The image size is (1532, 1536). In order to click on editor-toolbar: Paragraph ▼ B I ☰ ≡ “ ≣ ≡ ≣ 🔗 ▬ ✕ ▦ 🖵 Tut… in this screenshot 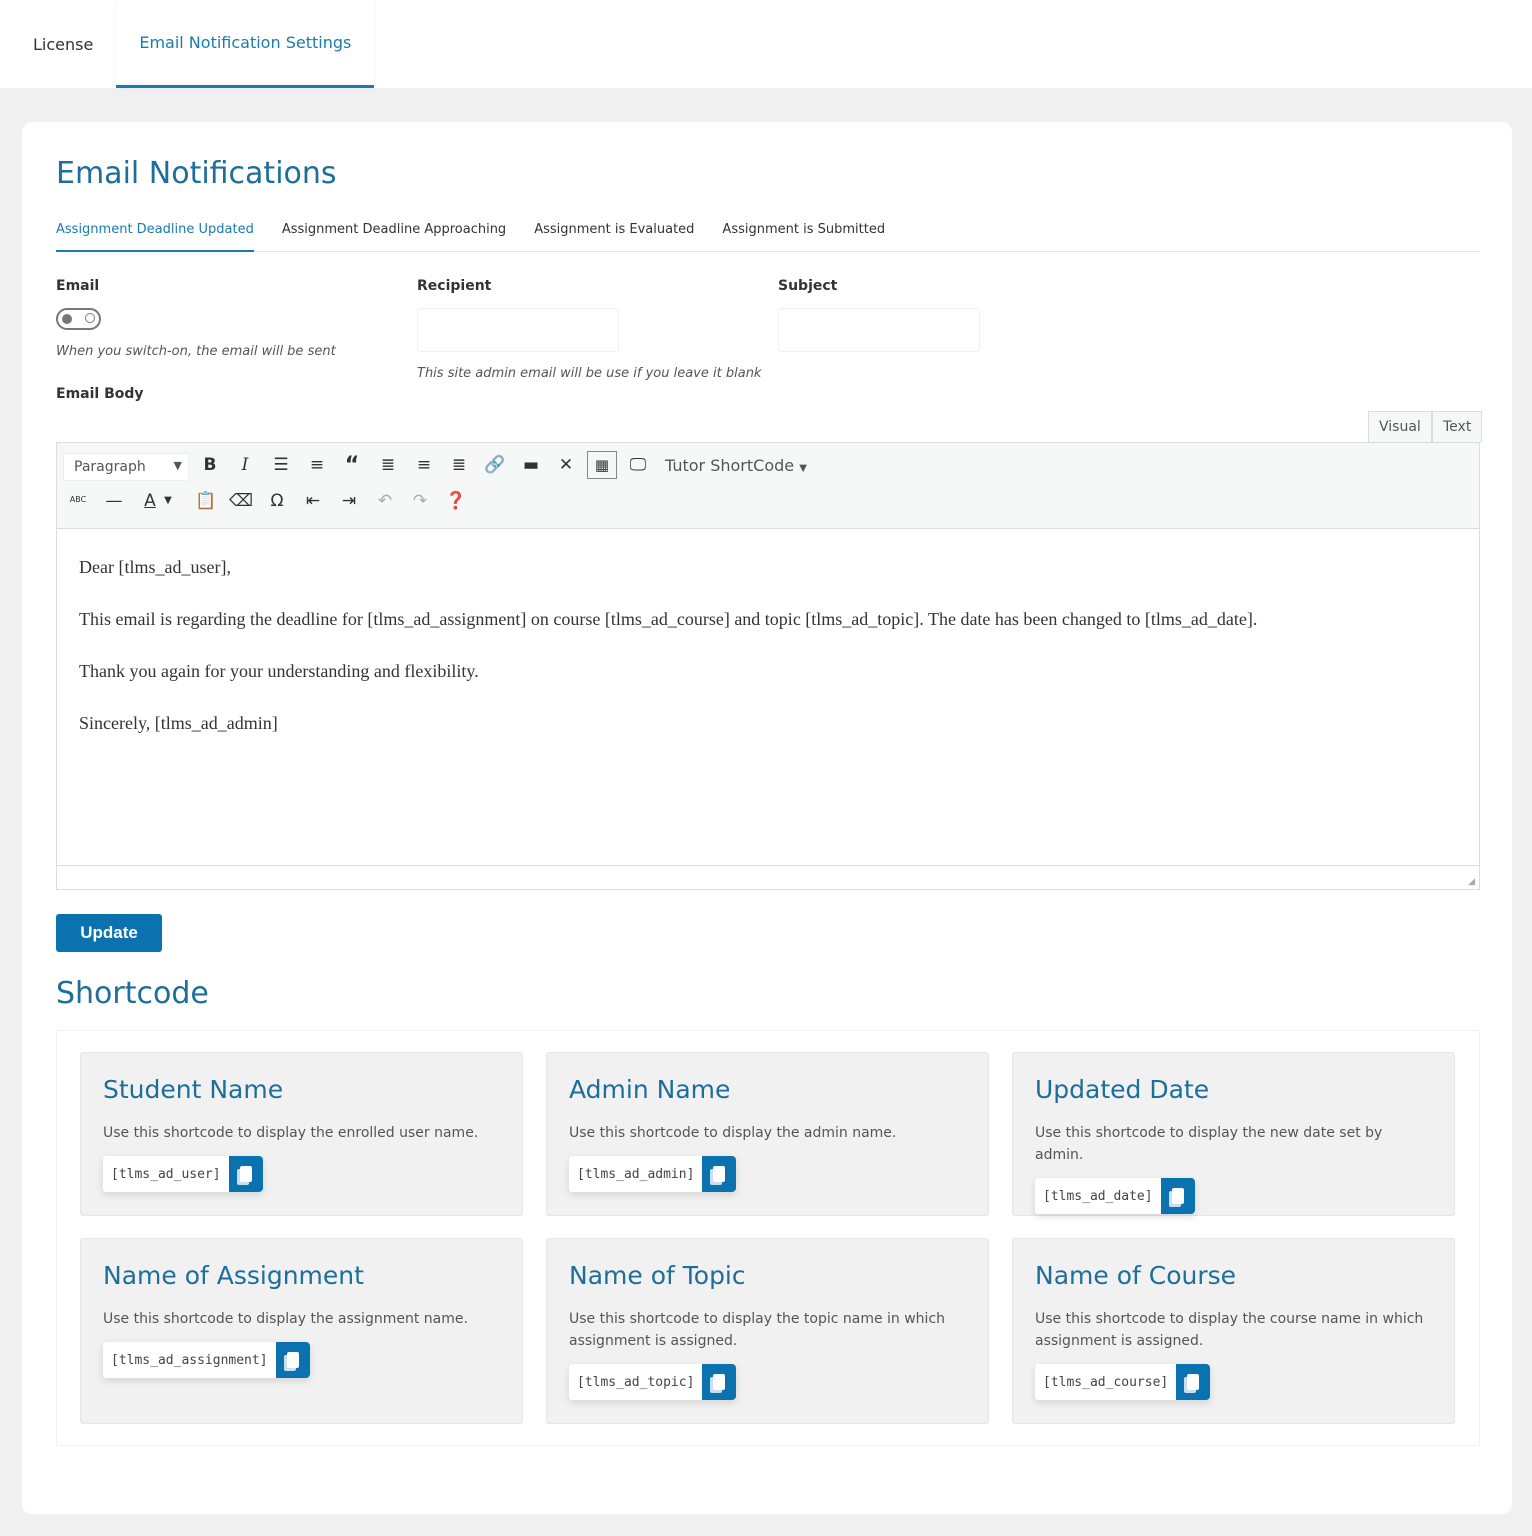, I will do `click(768, 486)`.